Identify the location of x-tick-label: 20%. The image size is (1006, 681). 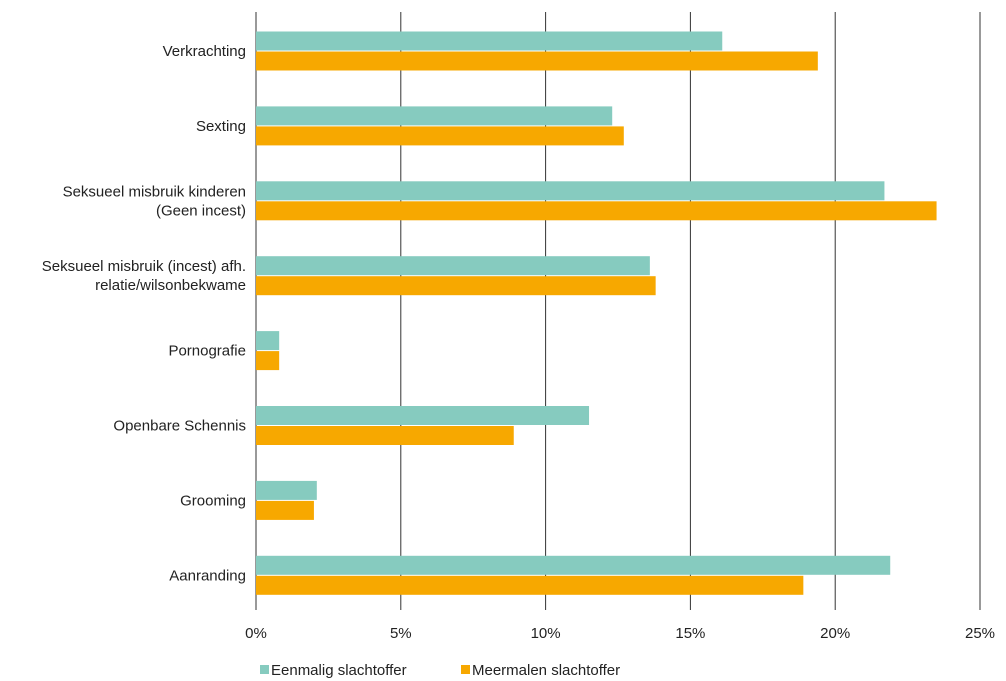
(835, 633).